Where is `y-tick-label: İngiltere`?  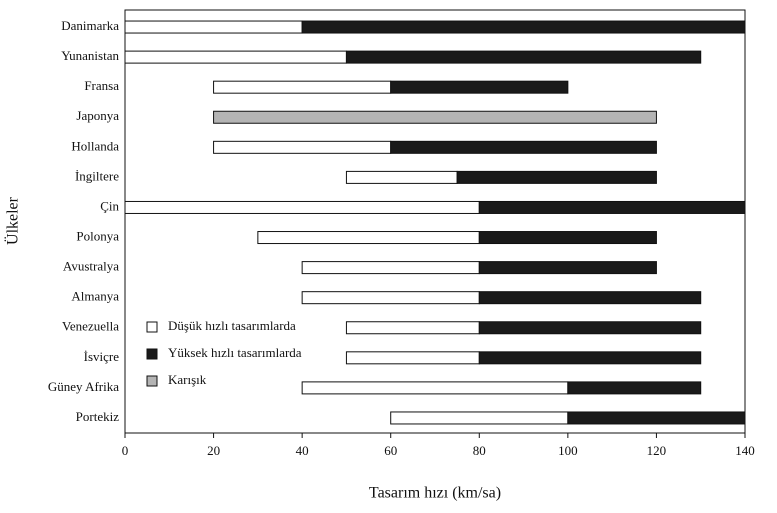 y-tick-label: İngiltere is located at coordinates (97, 175).